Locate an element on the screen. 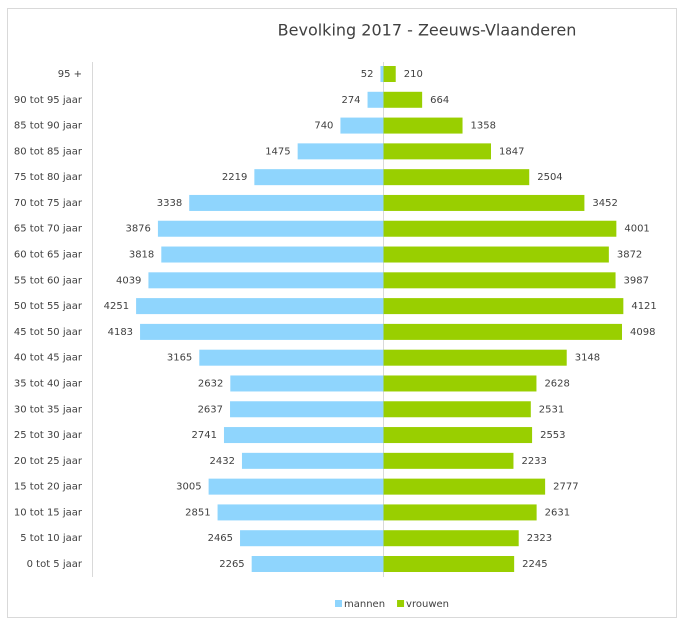 This screenshot has height=621, width=680. value-label: 3818 is located at coordinates (141, 255).